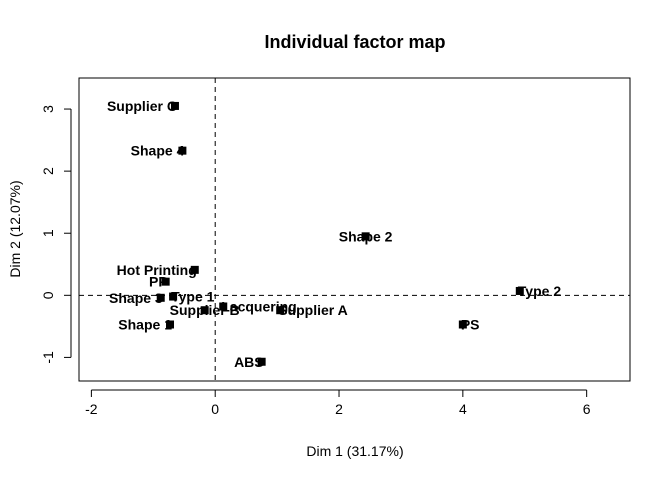 Image resolution: width=672 pixels, height=480 pixels. Describe the element at coordinates (354, 451) in the screenshot. I see `x-axis-title: Dim 1 (31.17%)` at that location.